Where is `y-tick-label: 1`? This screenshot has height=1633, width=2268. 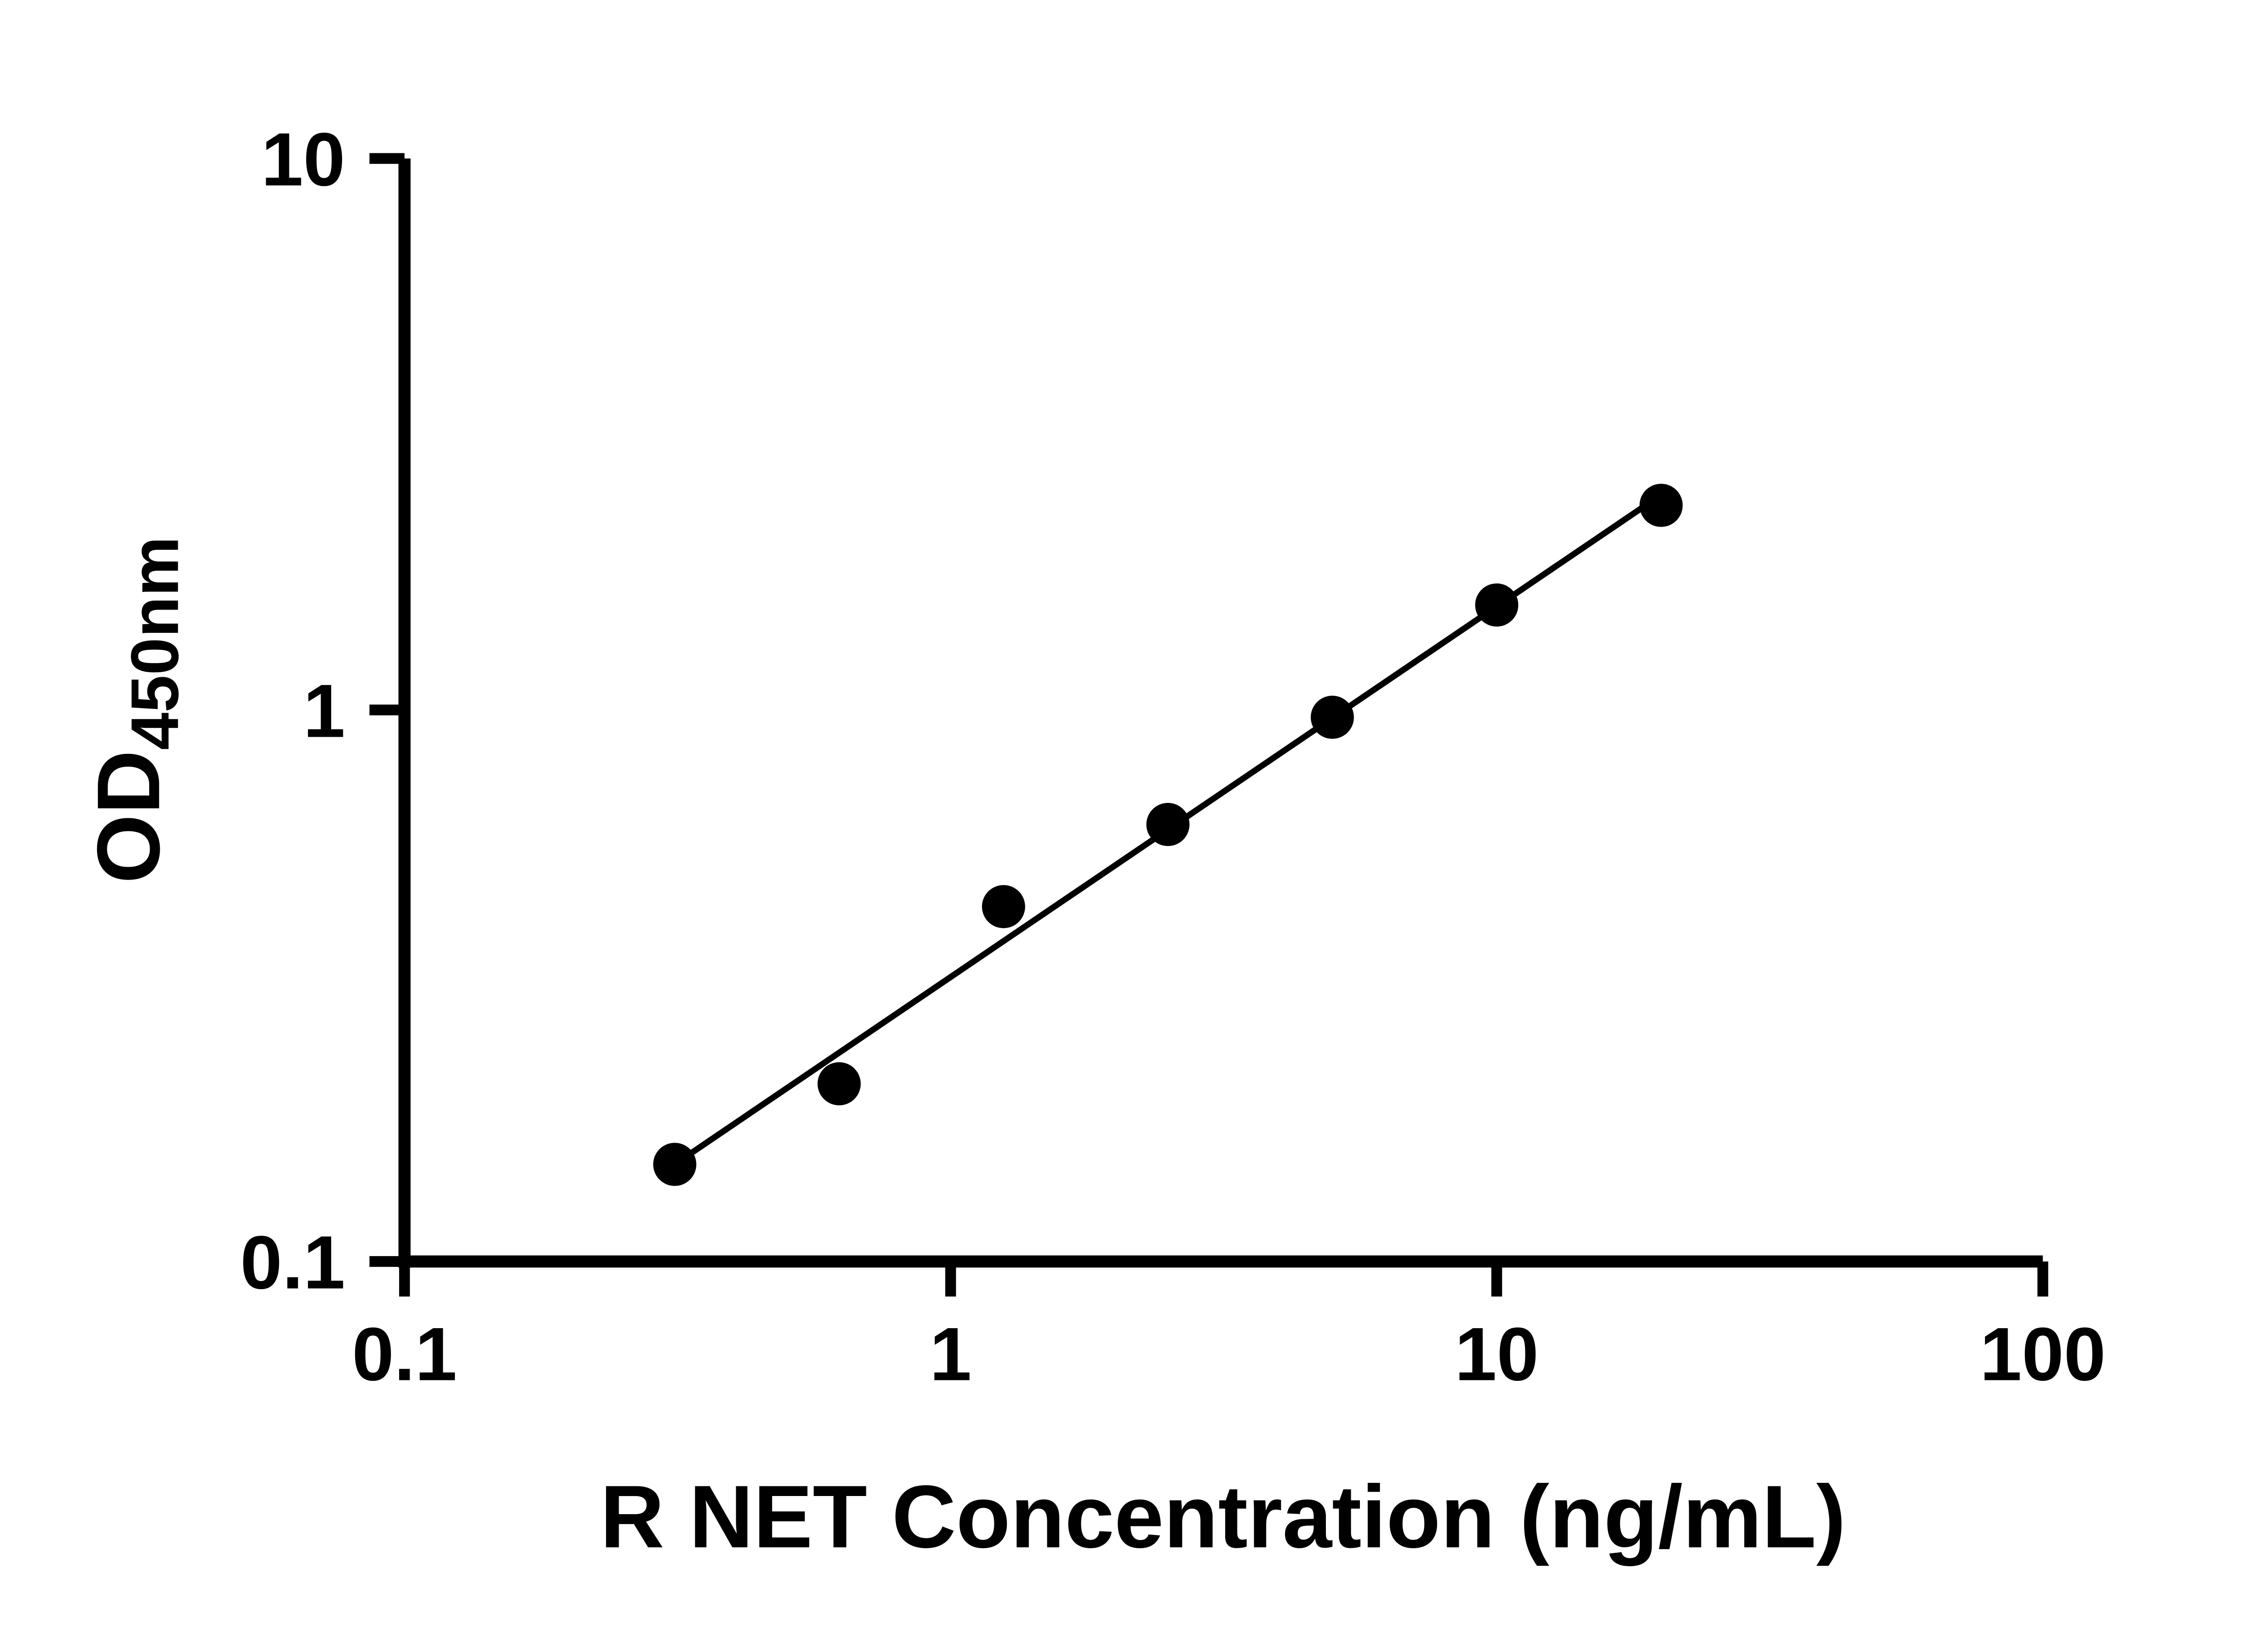 y-tick-label: 1 is located at coordinates (324, 711).